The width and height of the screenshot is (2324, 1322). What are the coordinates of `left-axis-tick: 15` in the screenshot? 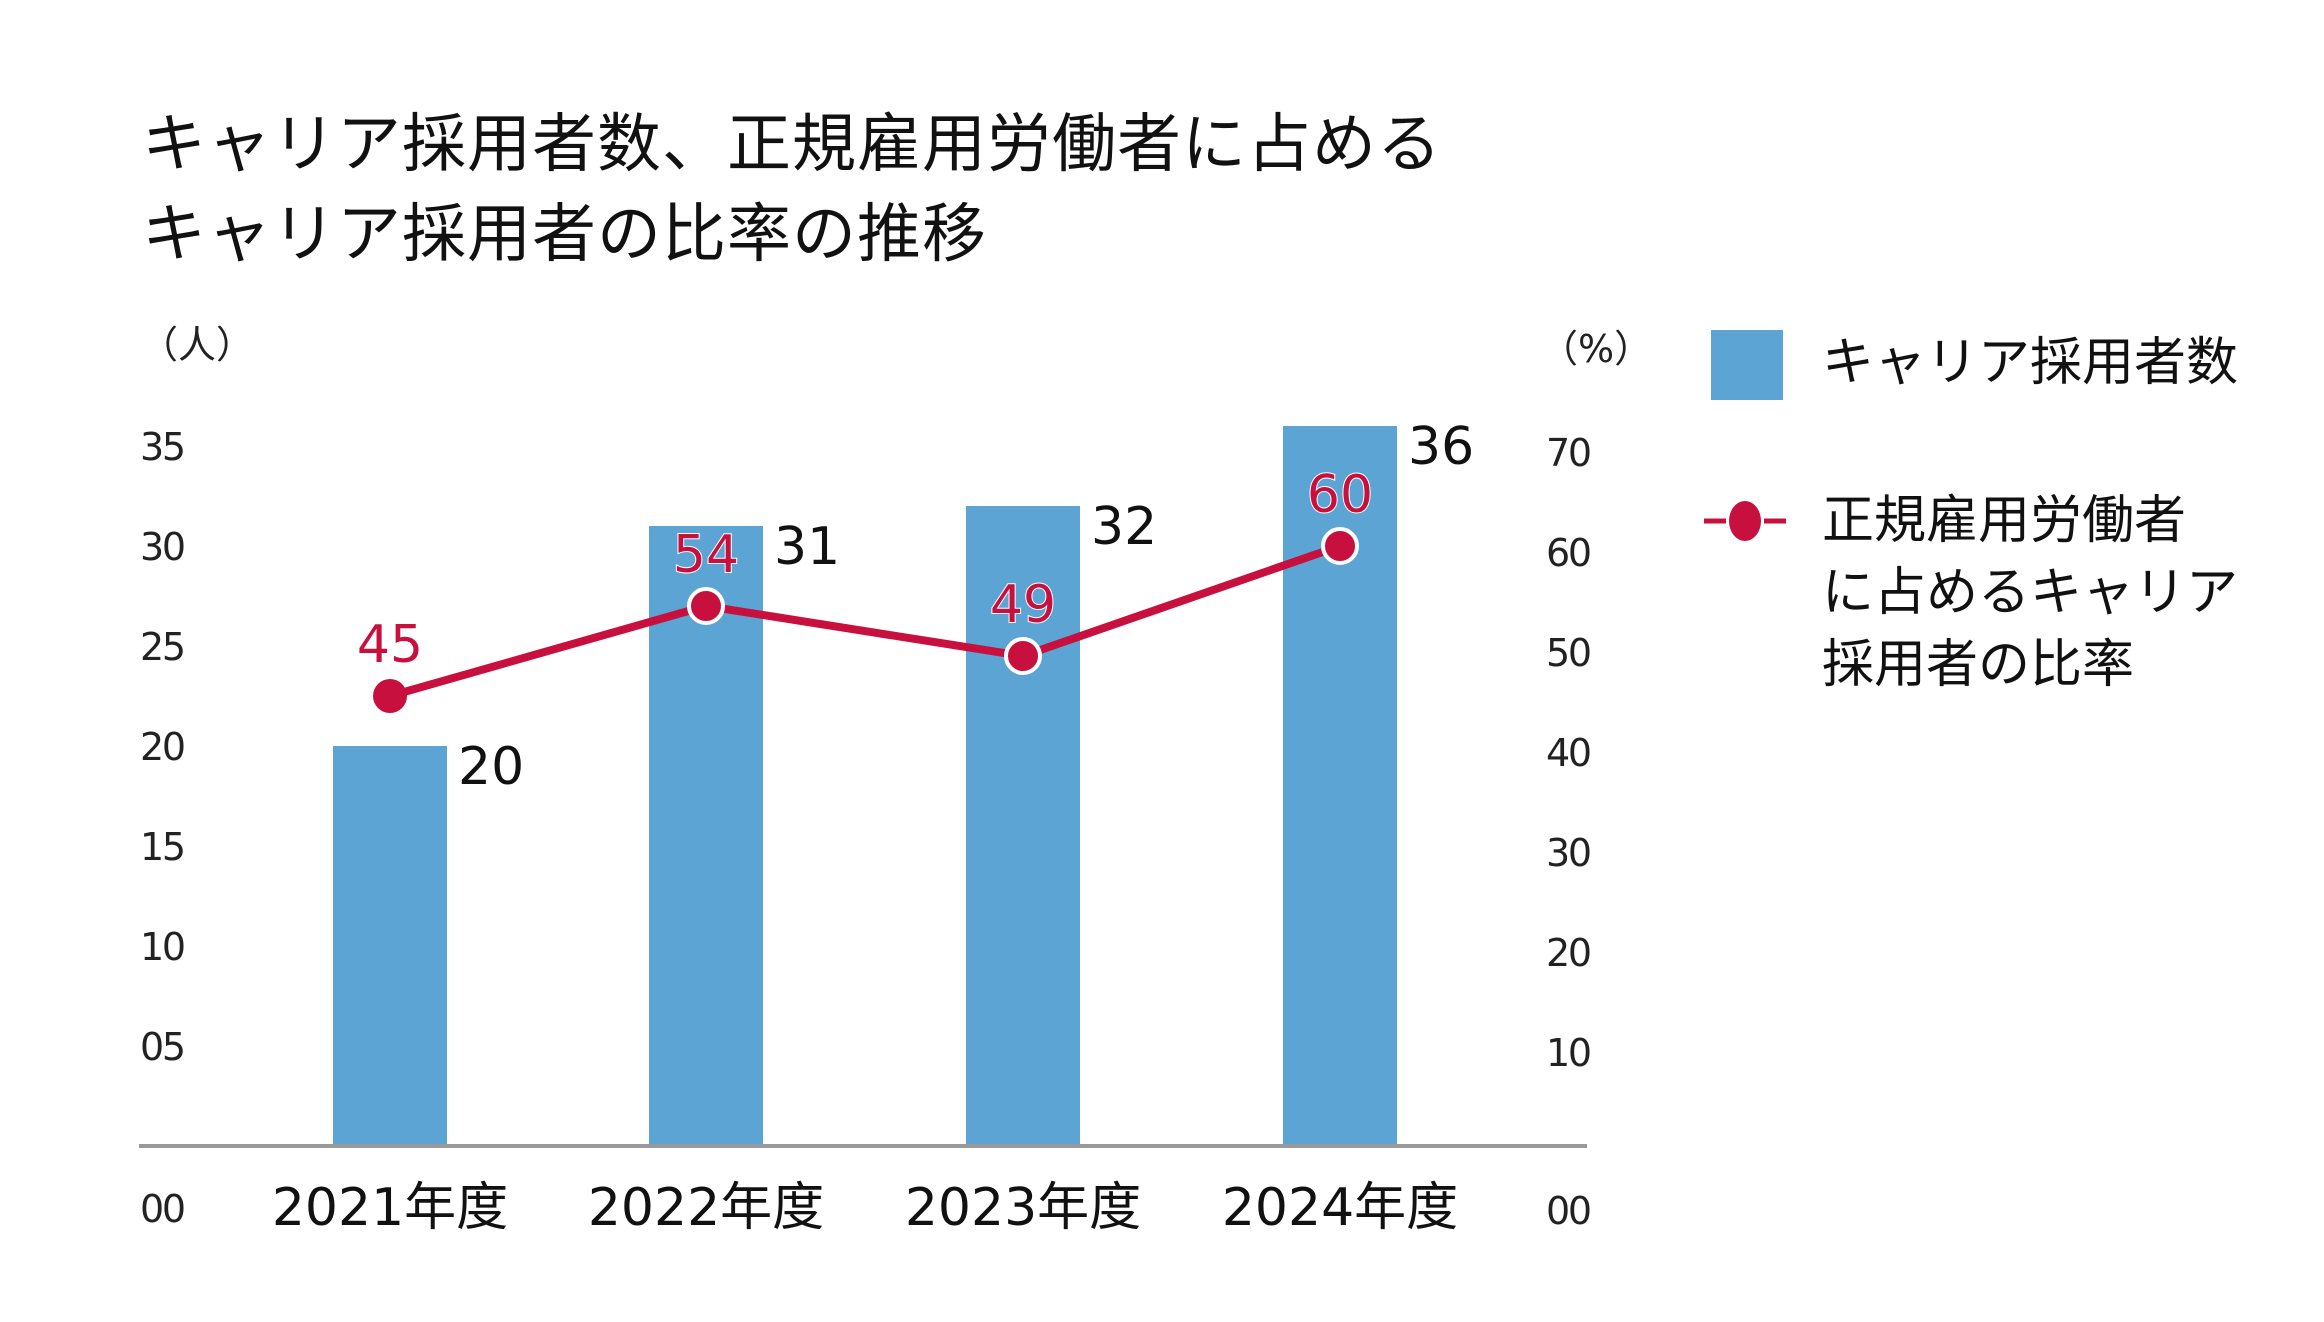 It's located at (163, 847).